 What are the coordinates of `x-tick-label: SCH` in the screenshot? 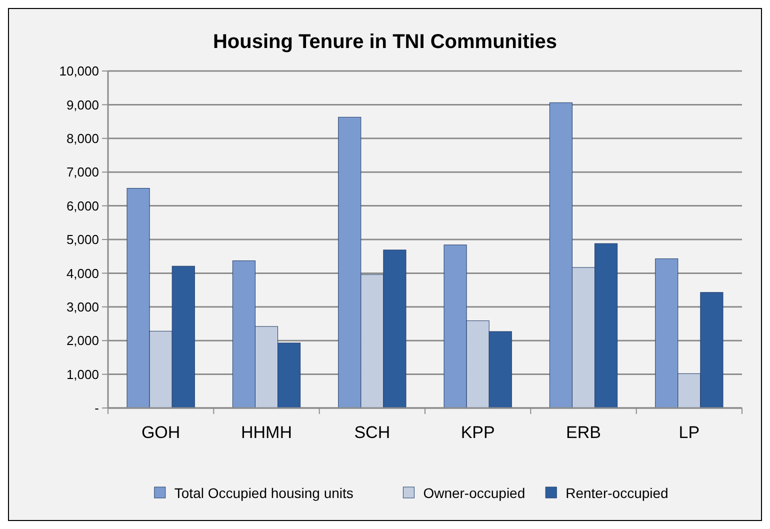 It's located at (372, 432).